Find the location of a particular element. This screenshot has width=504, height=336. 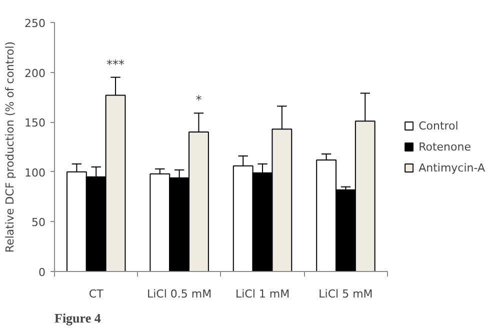

y-tick-label: 0 is located at coordinates (42, 272).